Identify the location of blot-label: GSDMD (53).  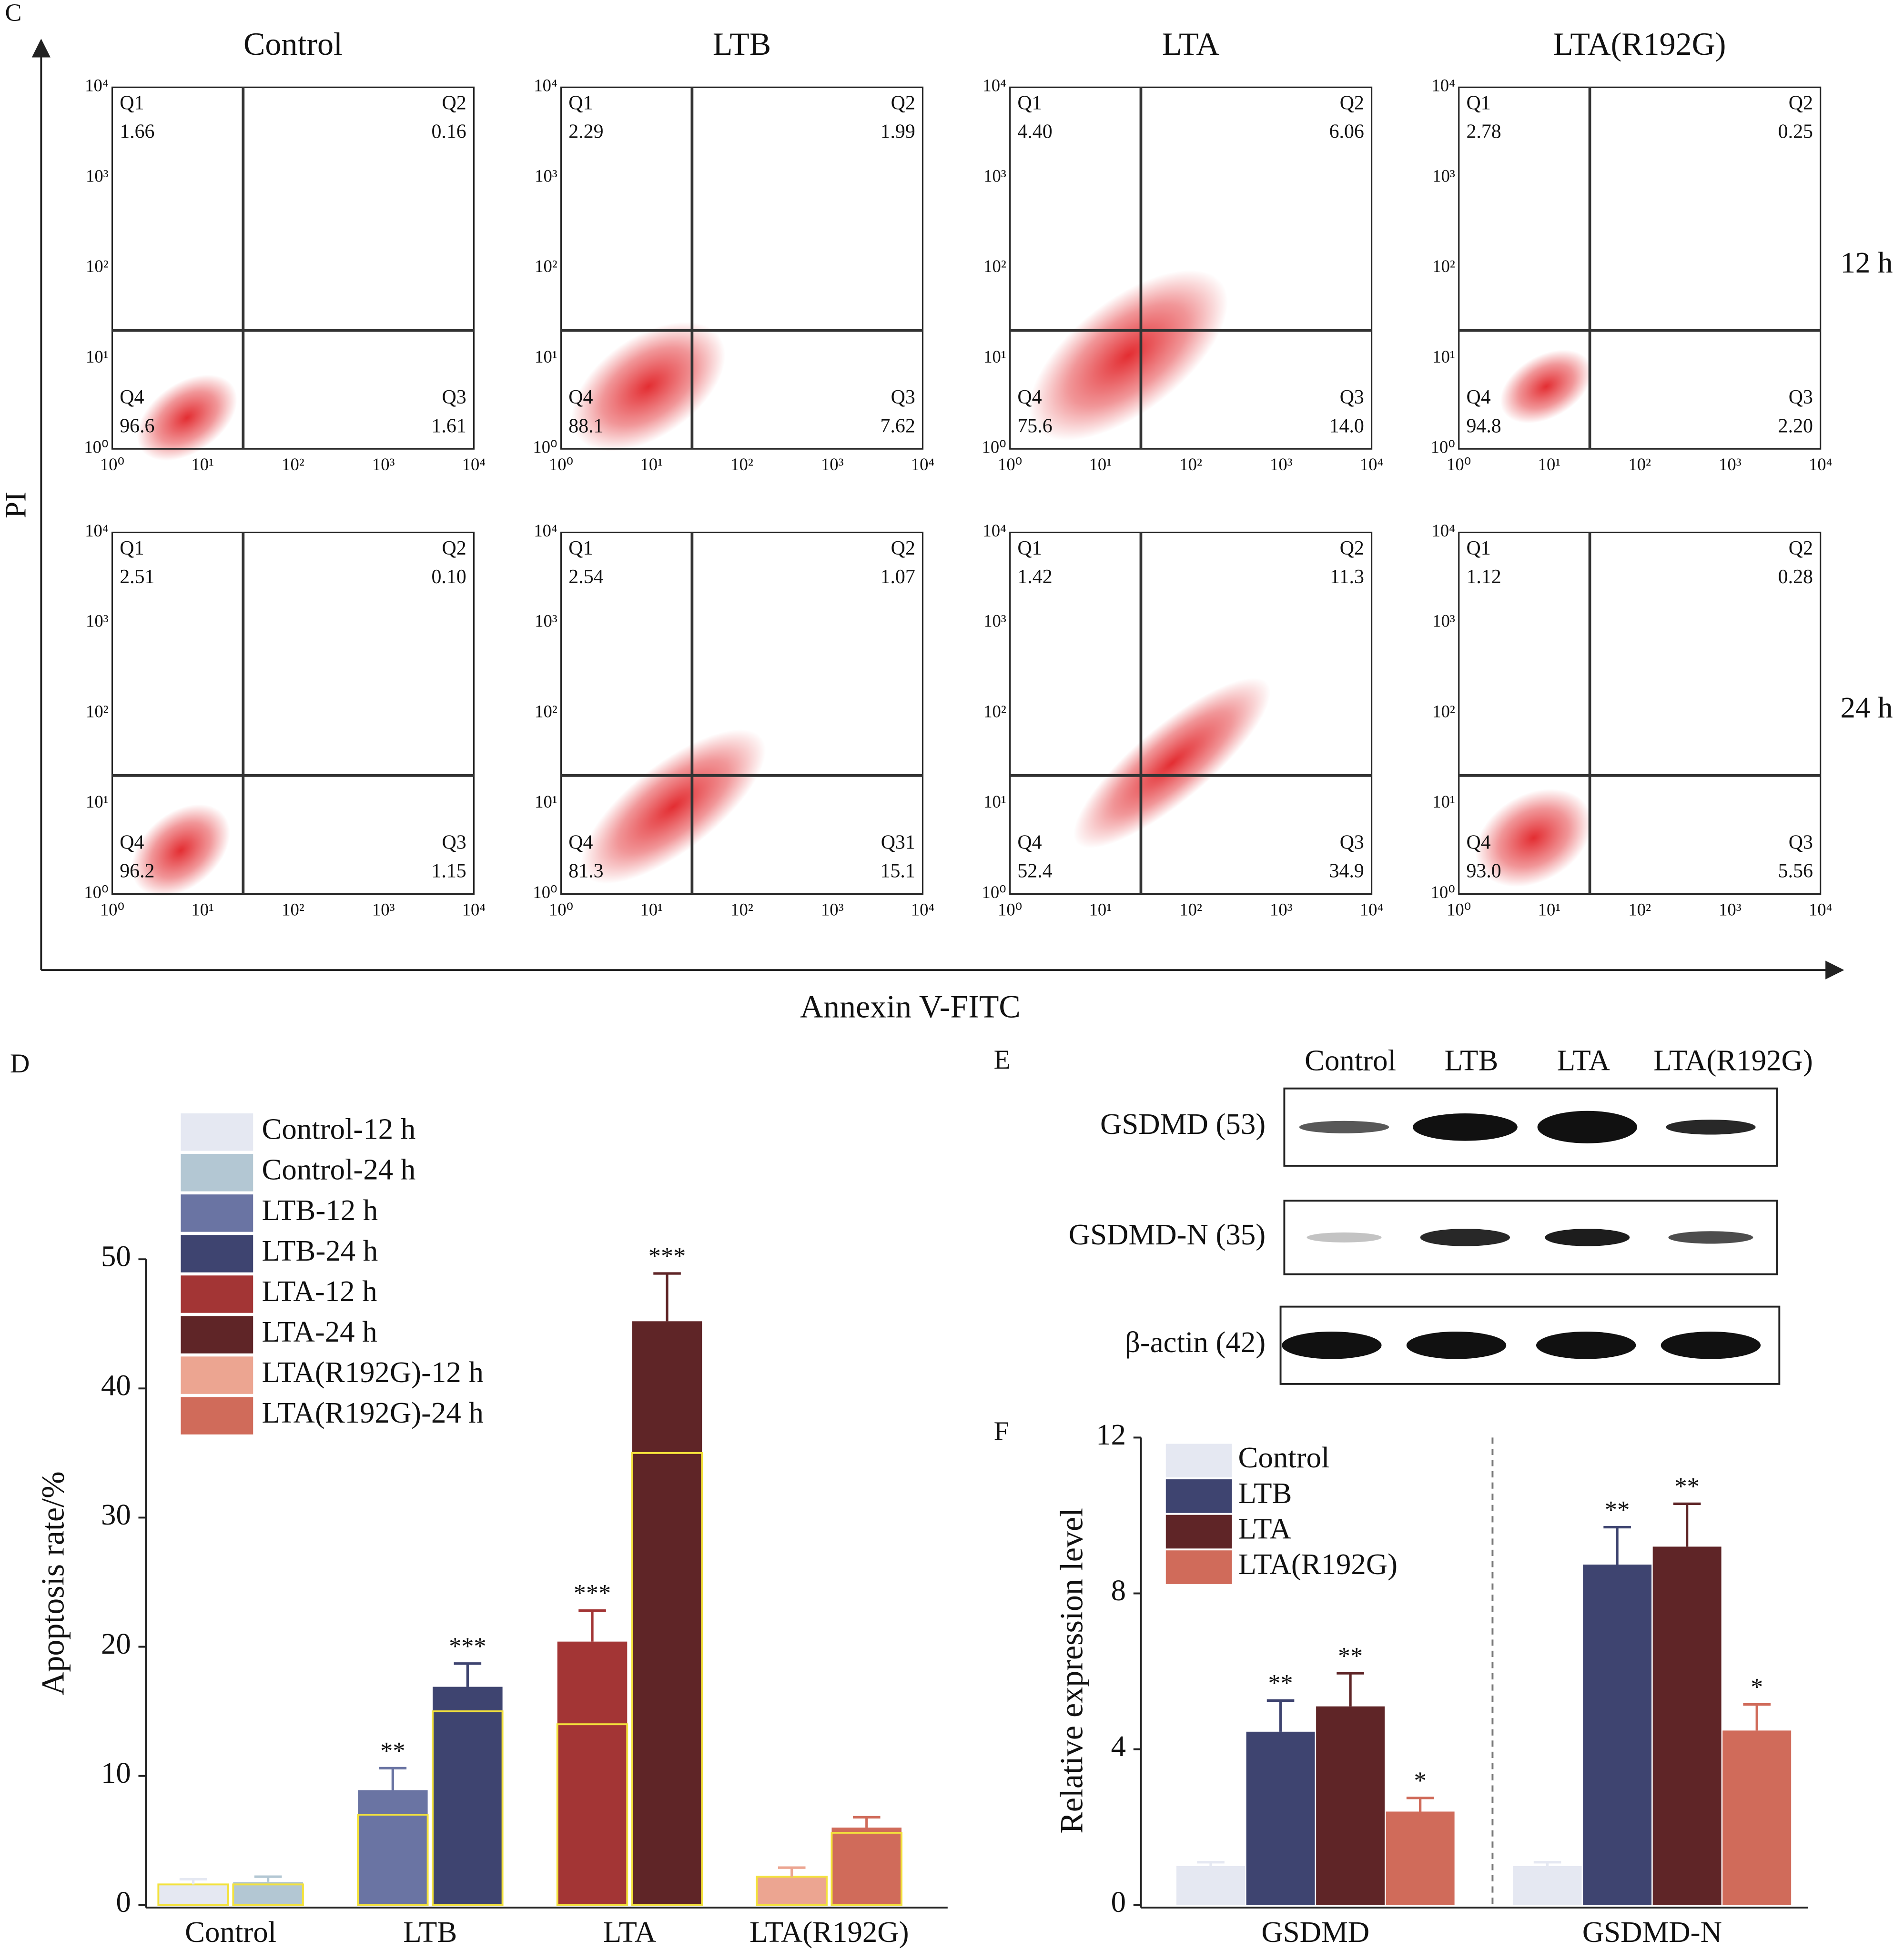
(1183, 1124).